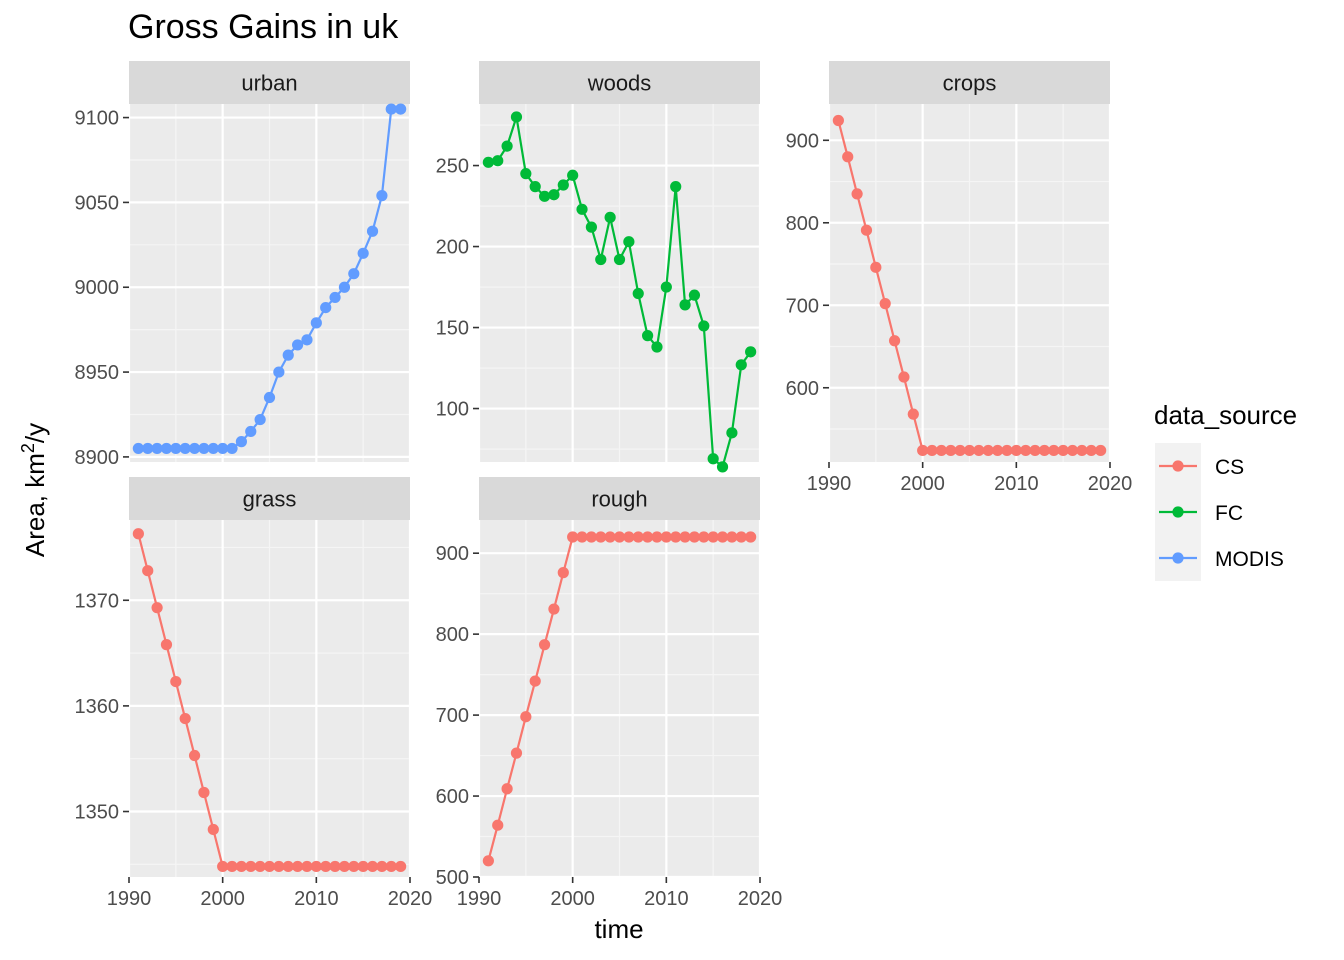  I want to click on facet-strip-label: crops, so click(970, 83).